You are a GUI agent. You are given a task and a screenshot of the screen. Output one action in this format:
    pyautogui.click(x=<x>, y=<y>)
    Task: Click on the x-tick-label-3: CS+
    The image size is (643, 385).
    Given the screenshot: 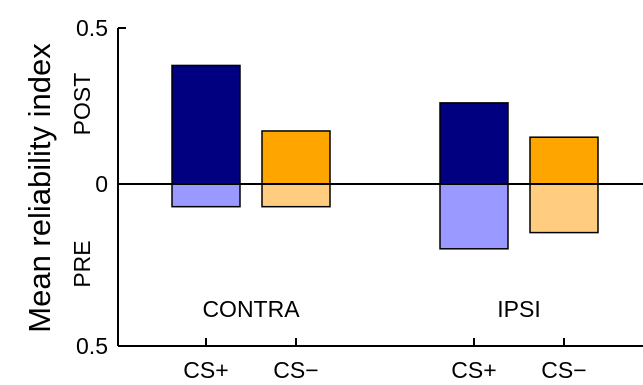 What is the action you would take?
    pyautogui.click(x=473, y=370)
    